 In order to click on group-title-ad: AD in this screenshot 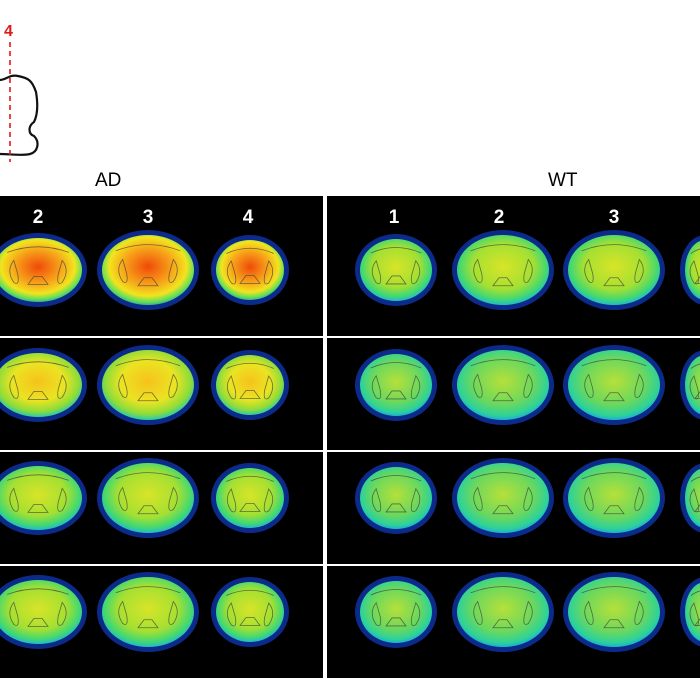, I will do `click(108, 180)`.